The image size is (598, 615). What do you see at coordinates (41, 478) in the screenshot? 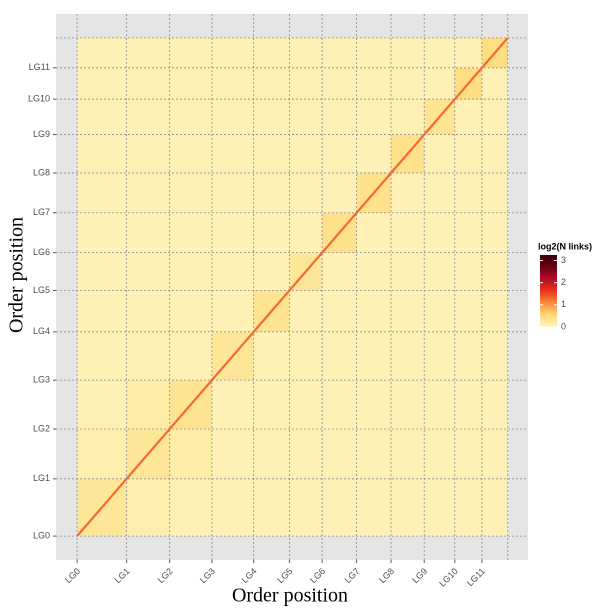
I see `y-tick-label: LG1` at bounding box center [41, 478].